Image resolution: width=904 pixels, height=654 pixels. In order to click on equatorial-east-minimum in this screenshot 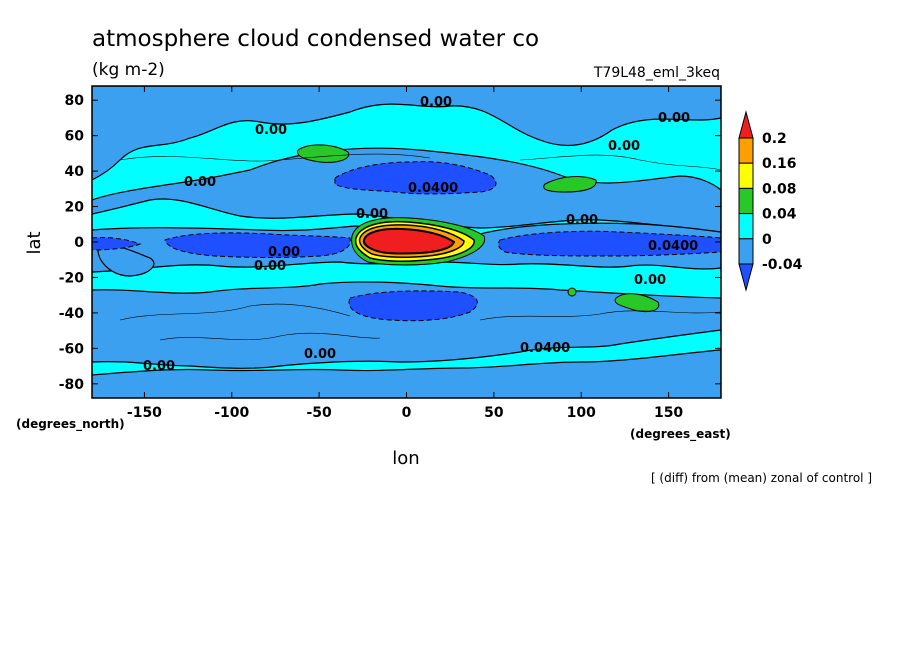, I will do `click(609, 243)`.